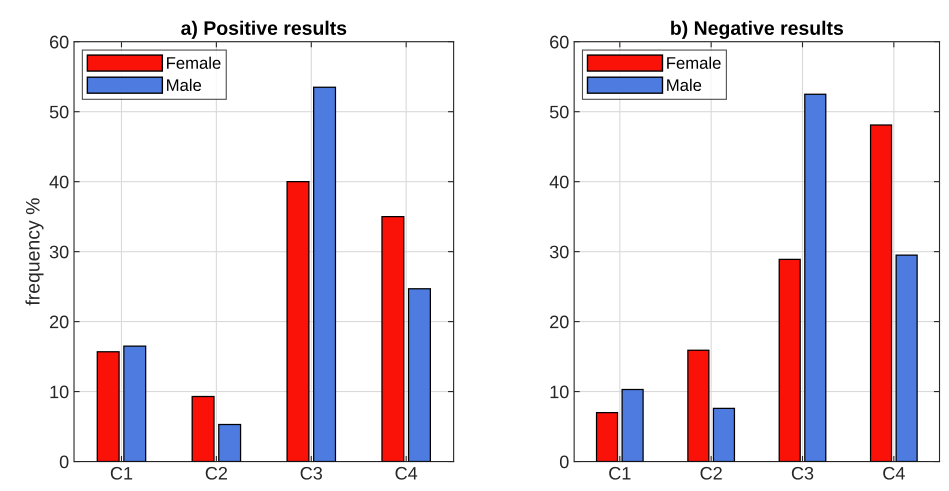 This screenshot has width=949, height=491. What do you see at coordinates (757, 29) in the screenshot?
I see `chart-title: b) Negative results` at bounding box center [757, 29].